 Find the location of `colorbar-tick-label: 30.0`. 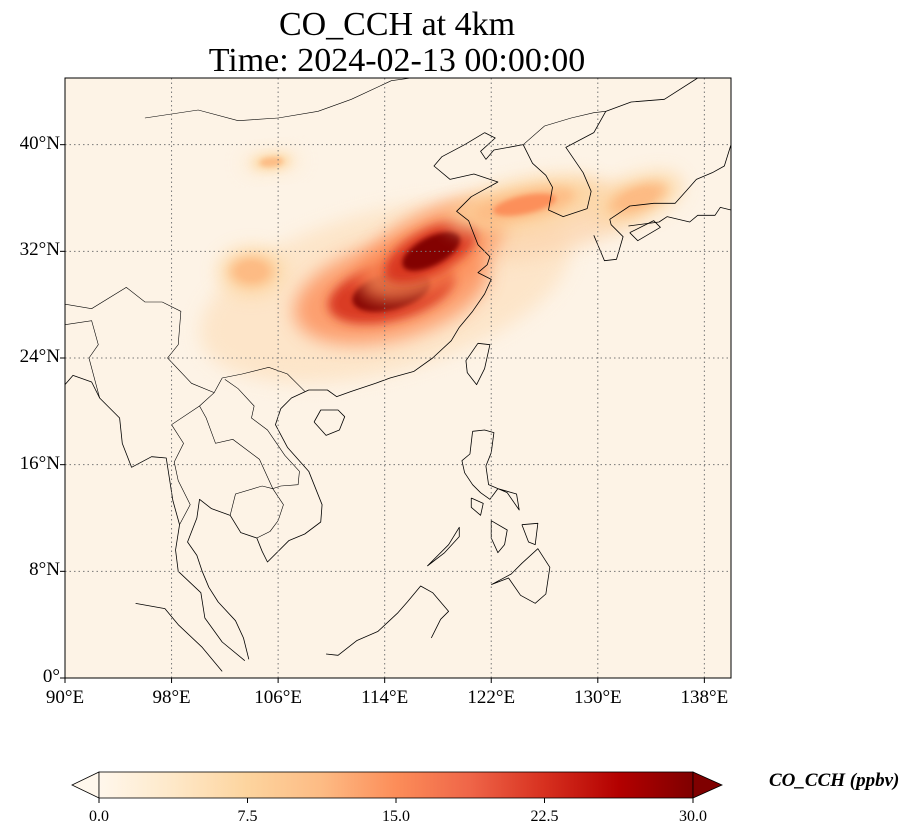

colorbar-tick-label: 30.0 is located at coordinates (693, 816).